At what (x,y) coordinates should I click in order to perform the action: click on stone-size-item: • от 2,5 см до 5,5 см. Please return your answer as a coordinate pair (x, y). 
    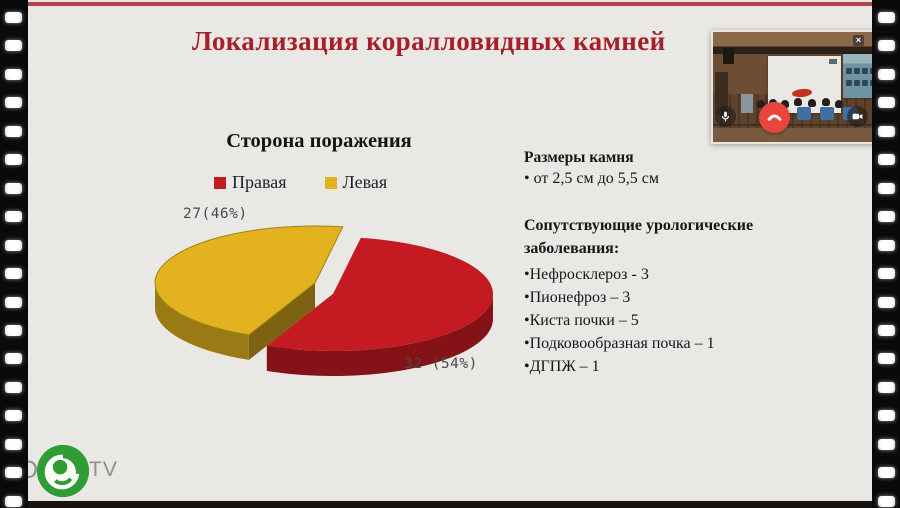
    Looking at the image, I should click on (591, 178).